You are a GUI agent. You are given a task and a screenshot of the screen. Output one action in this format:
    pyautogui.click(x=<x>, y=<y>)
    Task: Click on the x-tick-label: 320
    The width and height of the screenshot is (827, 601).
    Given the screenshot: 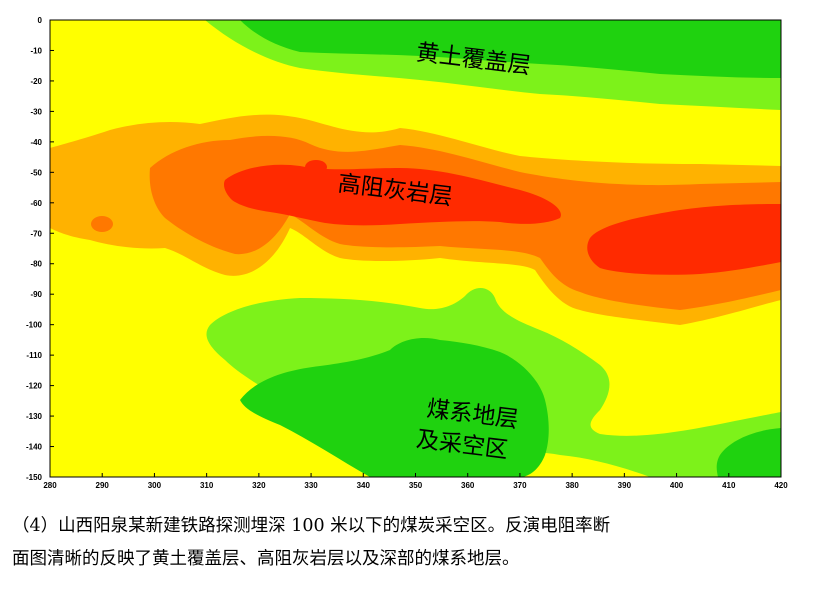 What is the action you would take?
    pyautogui.click(x=259, y=485)
    